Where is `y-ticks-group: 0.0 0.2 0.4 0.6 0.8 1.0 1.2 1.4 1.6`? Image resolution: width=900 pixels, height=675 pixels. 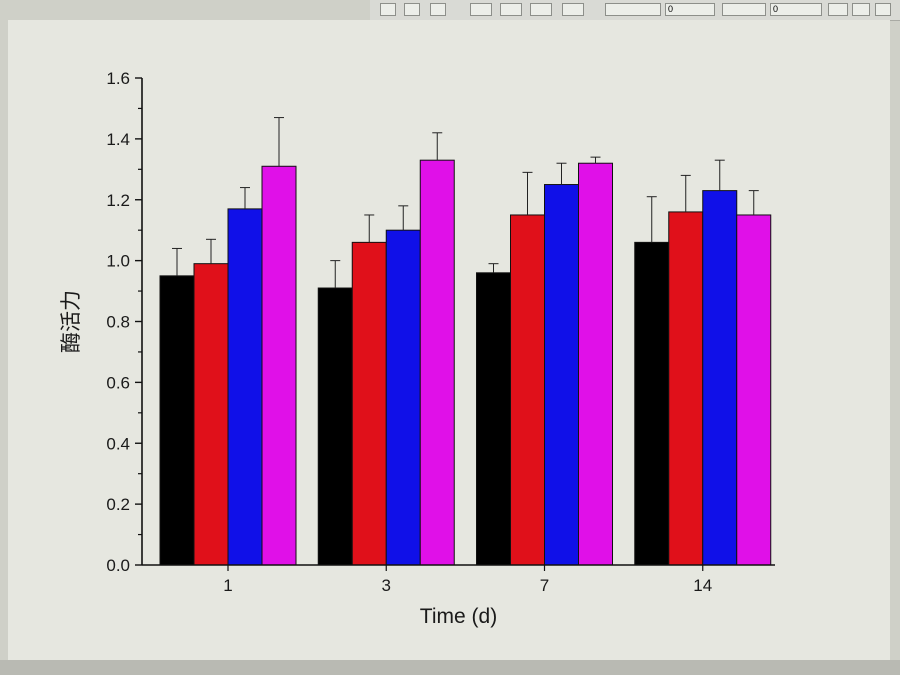 y-ticks-group: 0.0 0.2 0.4 0.6 0.8 1.0 1.2 1.4 1.6 is located at coordinates (124, 322).